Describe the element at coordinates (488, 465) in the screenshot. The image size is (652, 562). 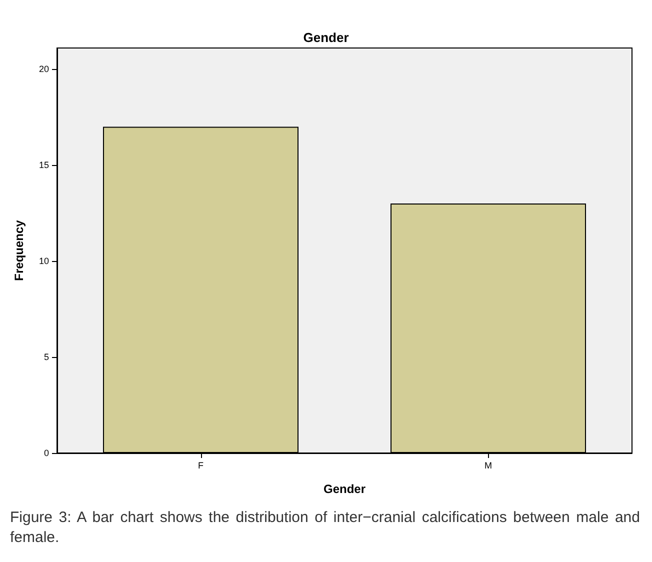
I see `x-tick-label: M` at that location.